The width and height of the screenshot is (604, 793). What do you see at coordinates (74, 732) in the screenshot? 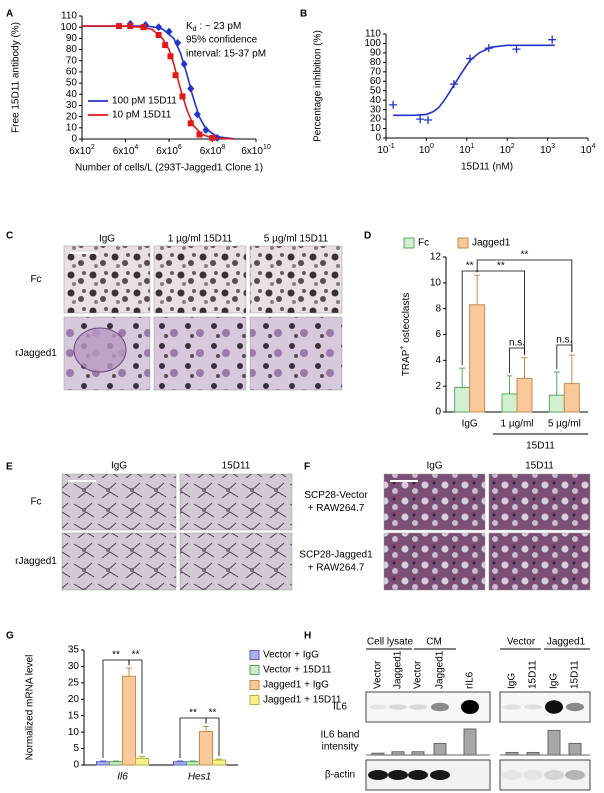
I see `y-tick-label: 10` at bounding box center [74, 732].